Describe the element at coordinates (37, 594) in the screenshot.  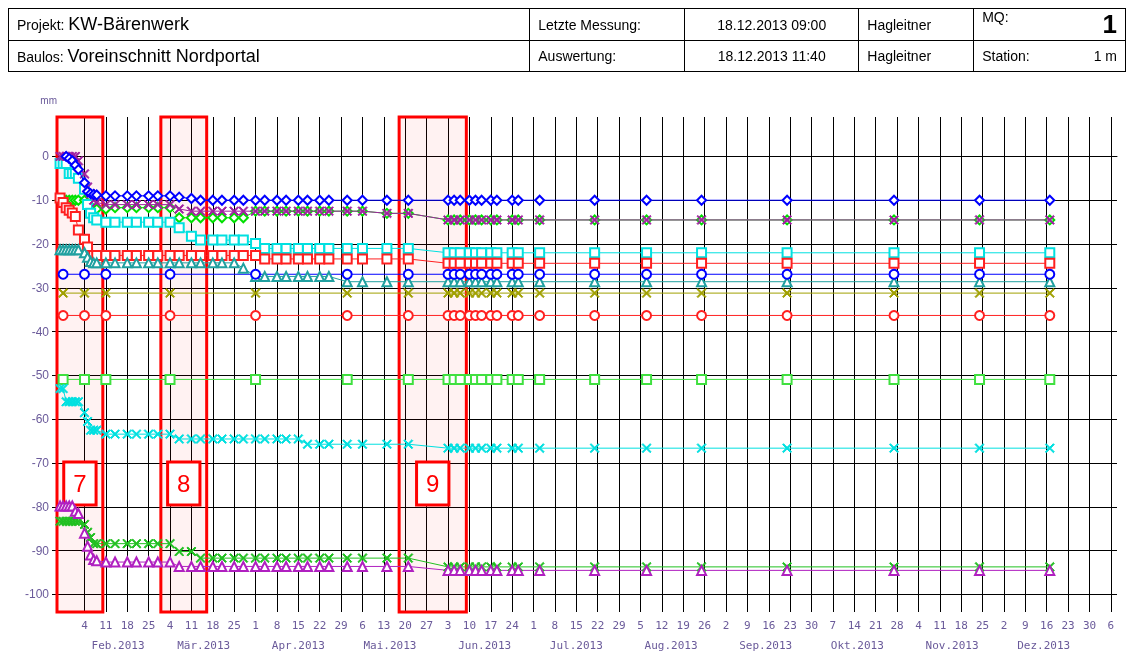
I see `y-tick-label: -100` at that location.